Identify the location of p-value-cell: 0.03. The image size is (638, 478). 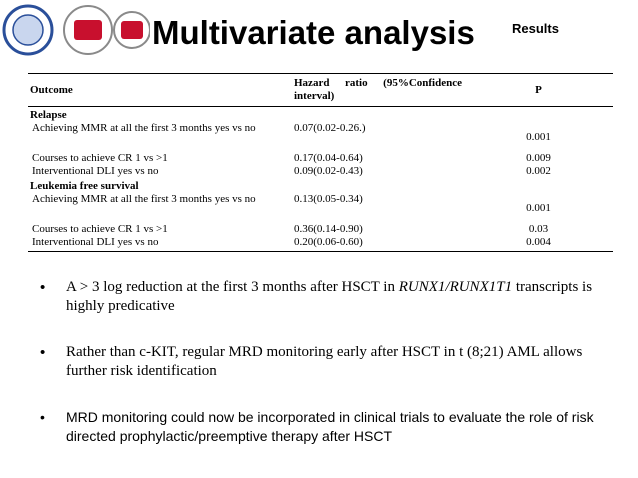
(538, 229).